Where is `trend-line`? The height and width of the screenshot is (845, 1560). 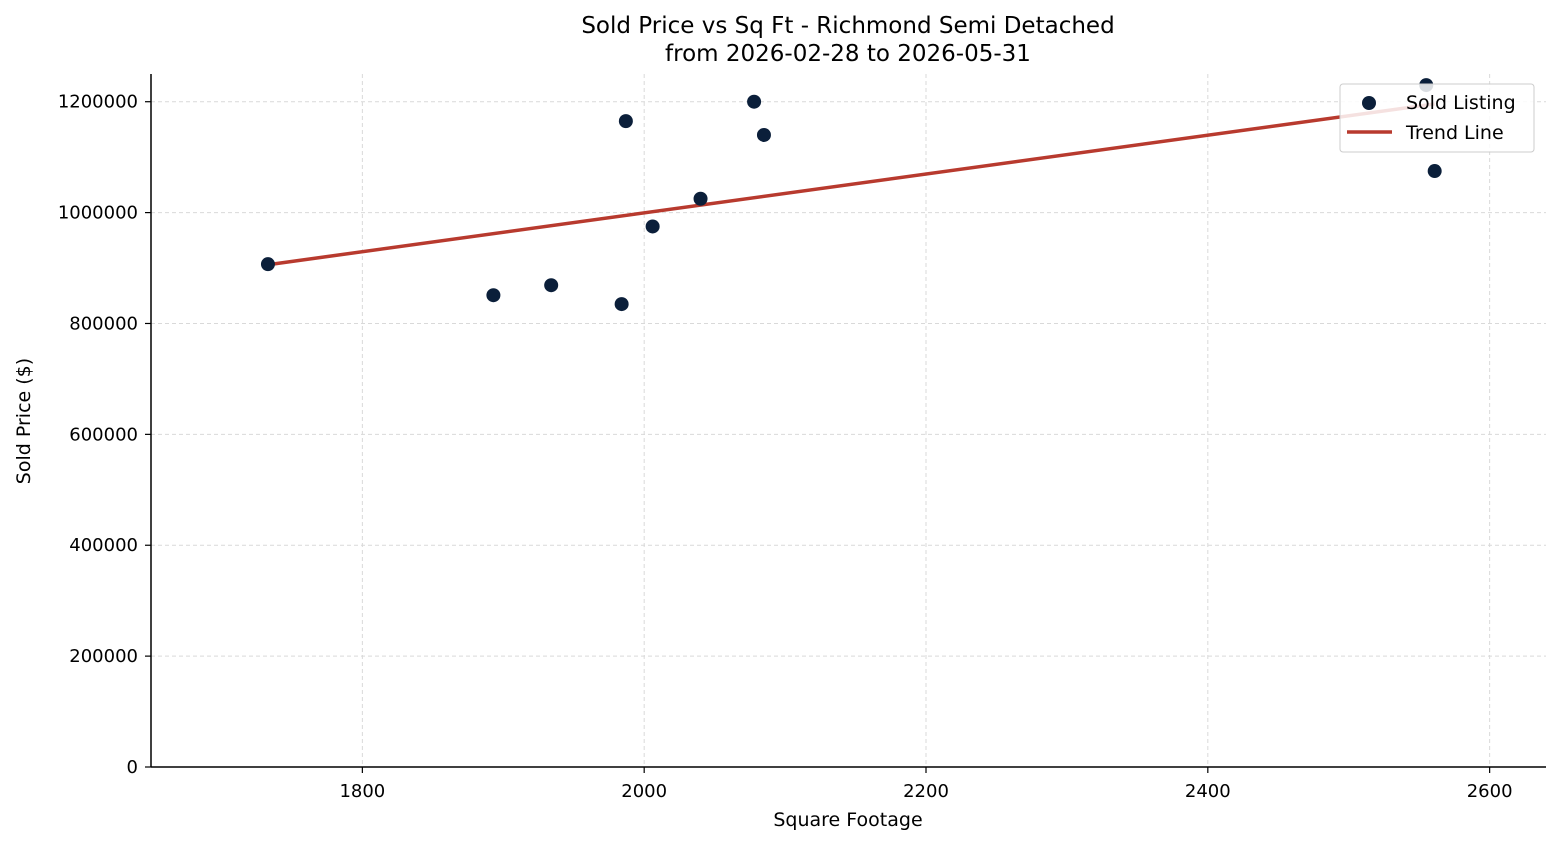
trend-line is located at coordinates (851, 184).